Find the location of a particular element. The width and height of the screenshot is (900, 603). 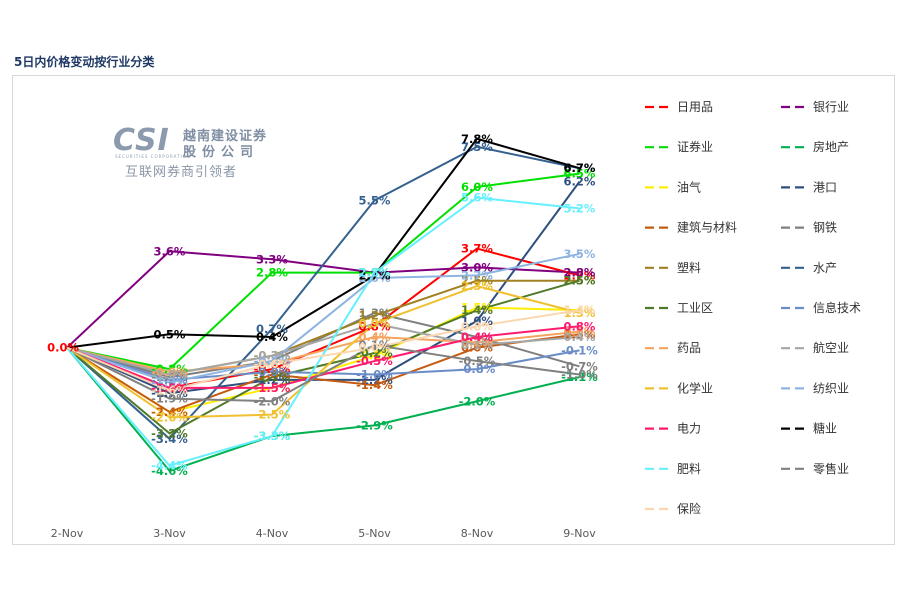

data-label: -1.1% is located at coordinates (169, 377).